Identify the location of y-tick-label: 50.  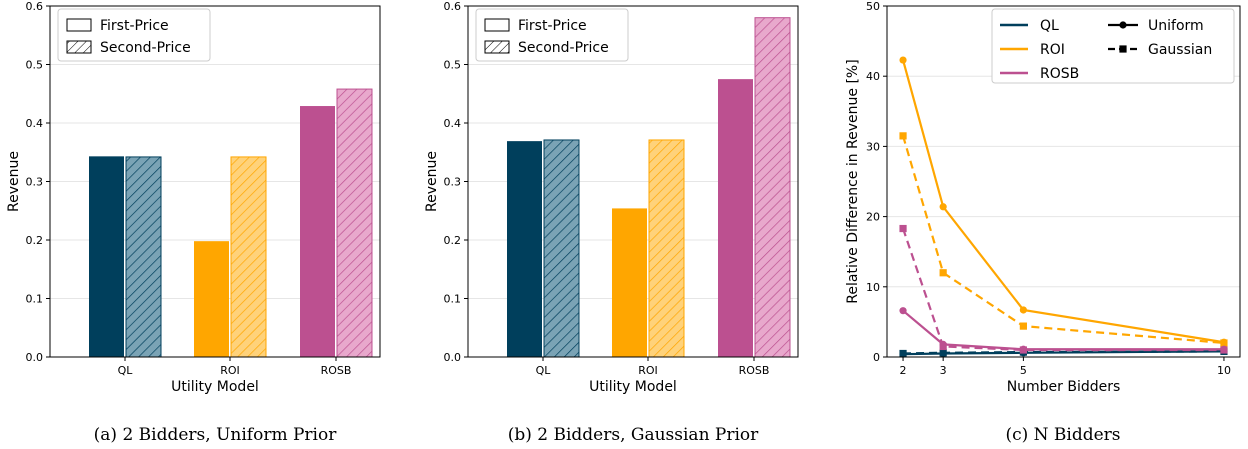
(873, 6).